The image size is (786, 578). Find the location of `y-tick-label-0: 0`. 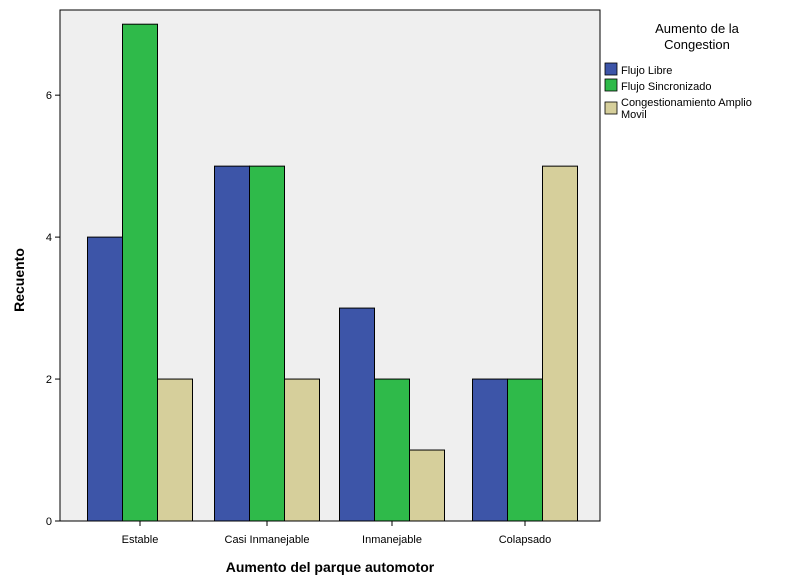

y-tick-label-0: 0 is located at coordinates (49, 522).